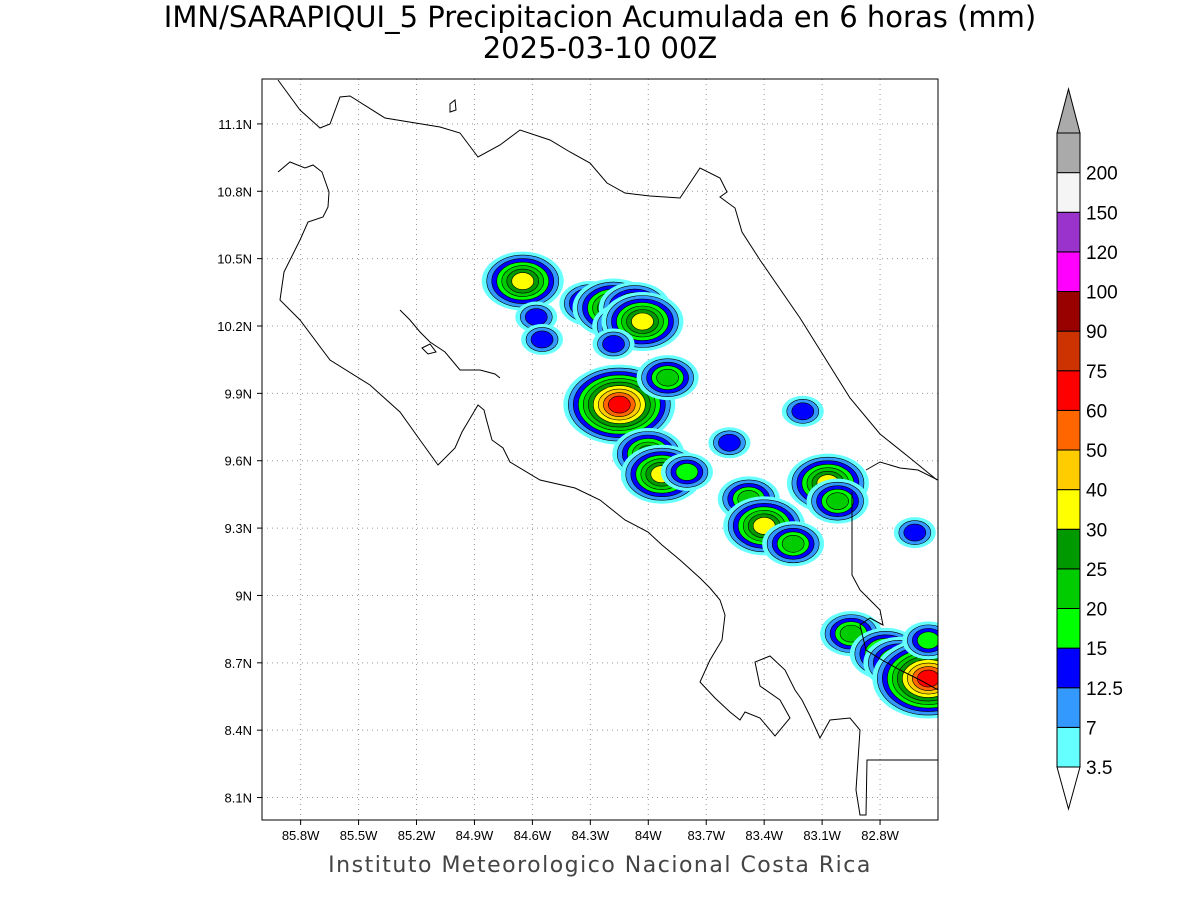  I want to click on lat-tick-label: 9.3N, so click(238, 528).